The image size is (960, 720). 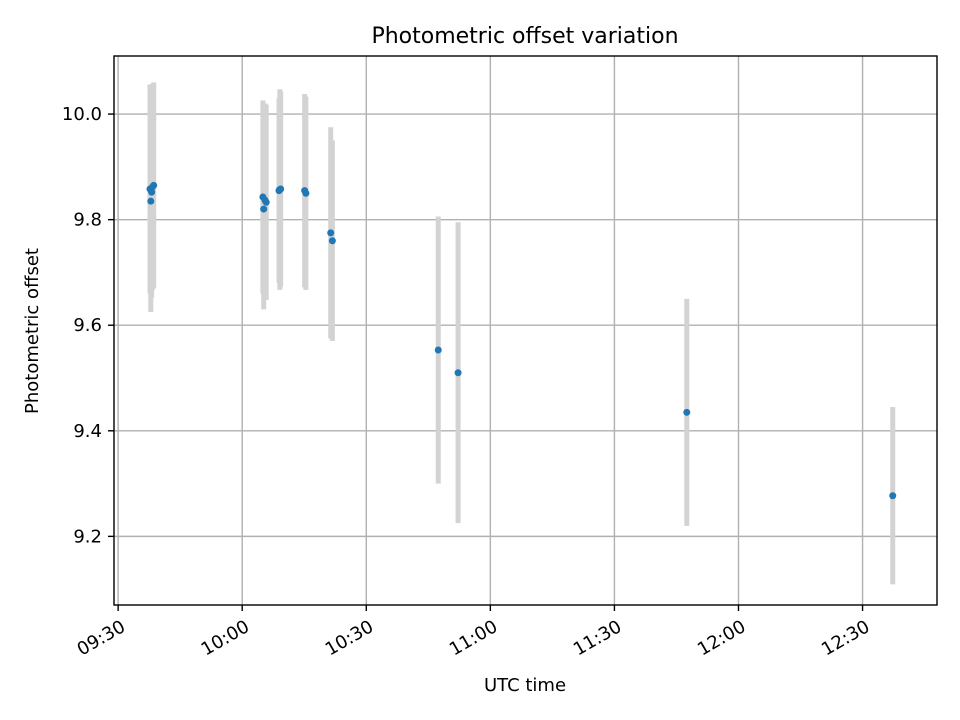 I want to click on x-tick-label: 11:00, so click(x=473, y=638).